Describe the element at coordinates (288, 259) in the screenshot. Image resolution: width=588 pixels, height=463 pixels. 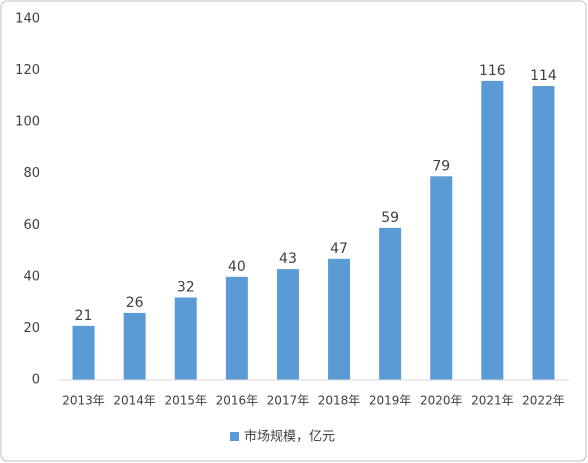
I see `data-label: 43` at that location.